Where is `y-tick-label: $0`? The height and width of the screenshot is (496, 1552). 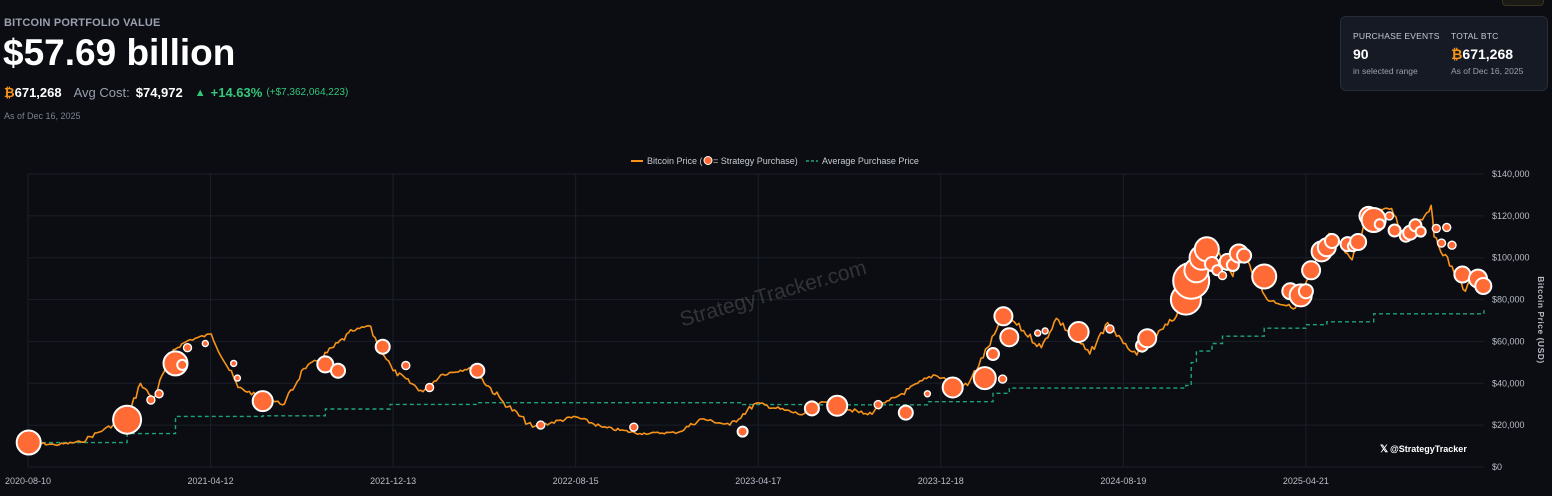 y-tick-label: $0 is located at coordinates (1497, 467).